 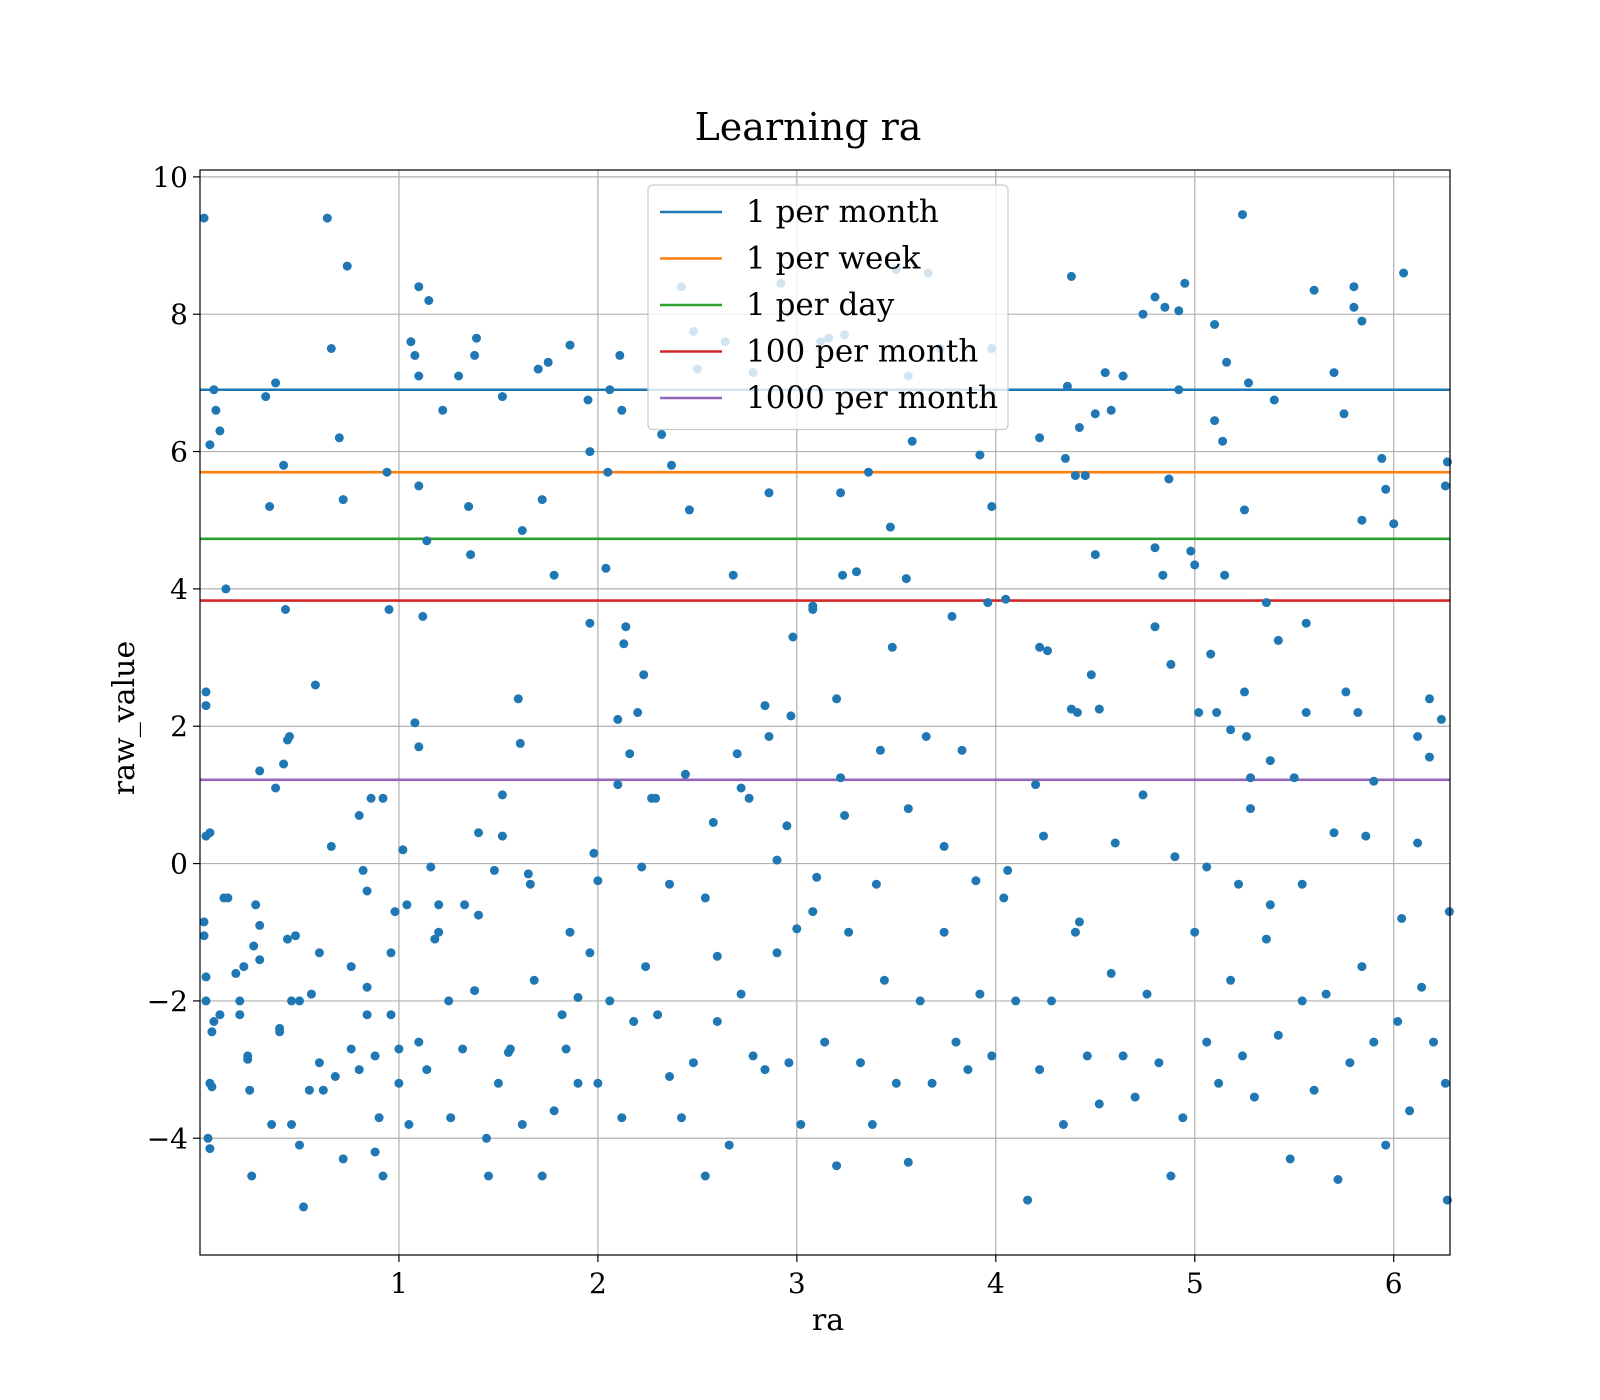 I want to click on legend-entry-label: 1000 per month, so click(x=872, y=398).